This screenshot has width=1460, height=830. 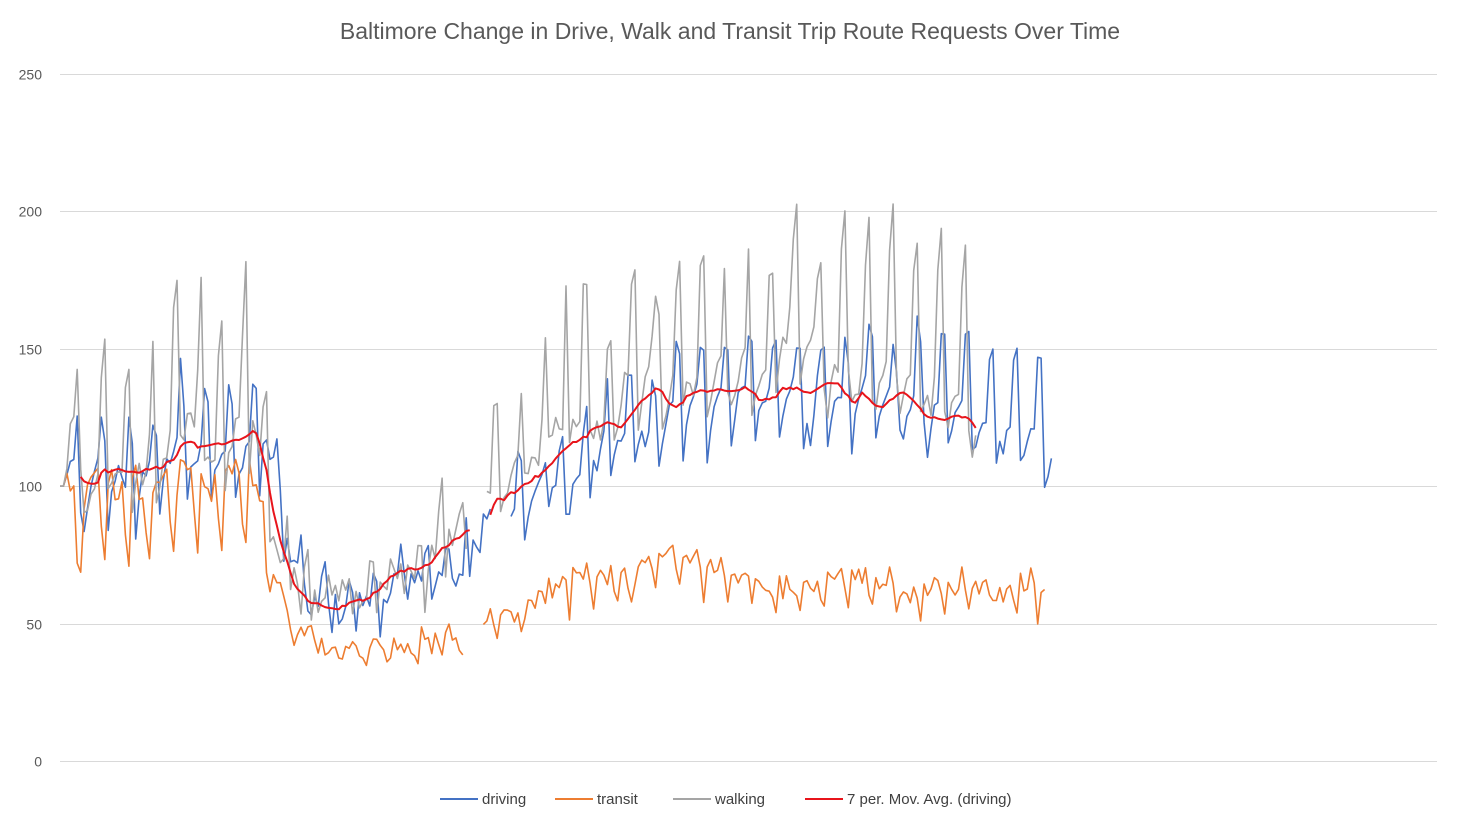 I want to click on y-tick-label: 200, so click(x=31, y=212).